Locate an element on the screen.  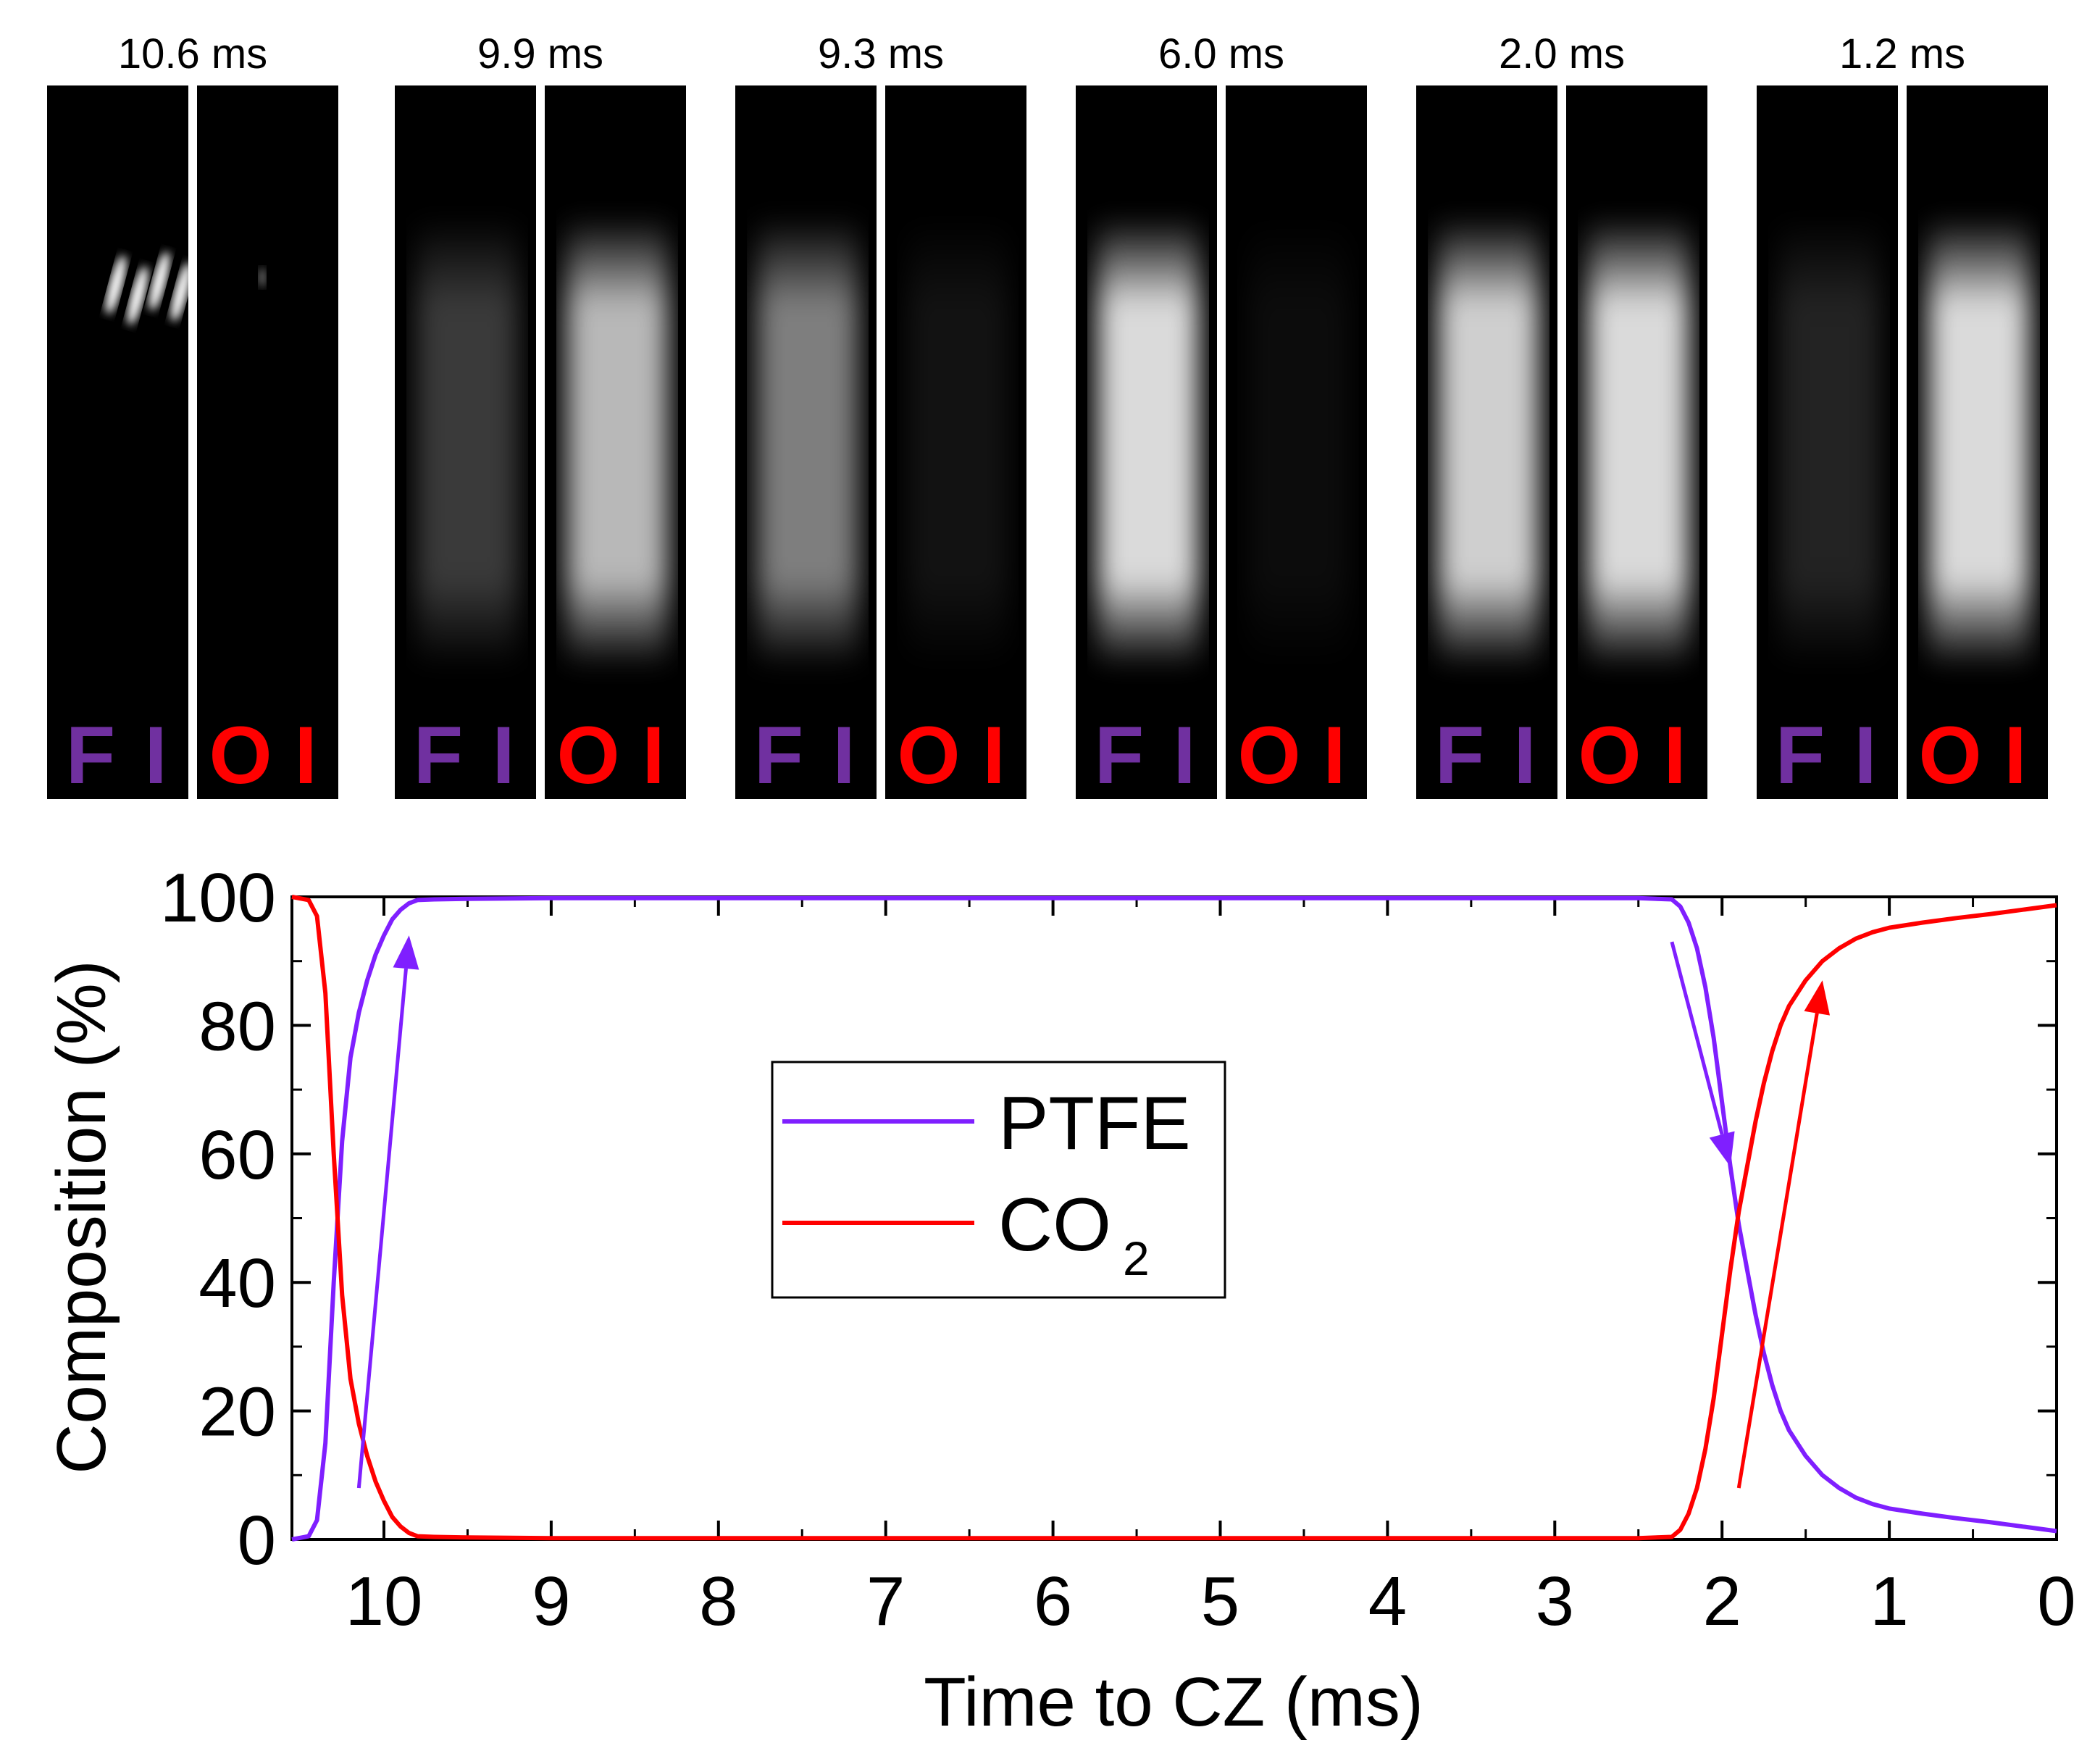
panel-time-label: 10.6 ms is located at coordinates (192, 54).